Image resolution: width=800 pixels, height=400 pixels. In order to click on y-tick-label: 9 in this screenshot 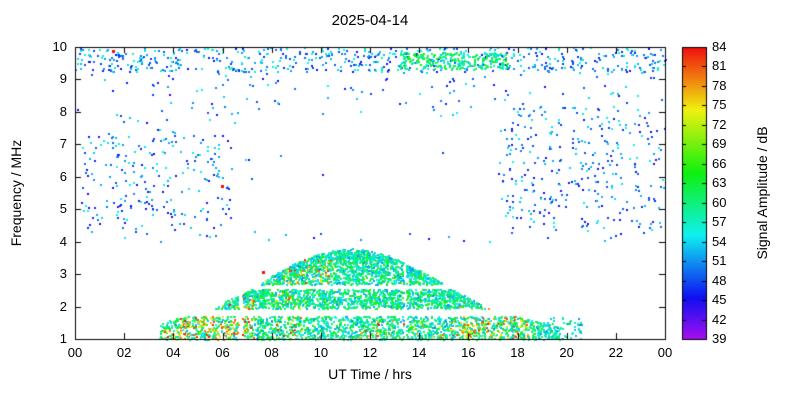, I will do `click(63, 79)`.